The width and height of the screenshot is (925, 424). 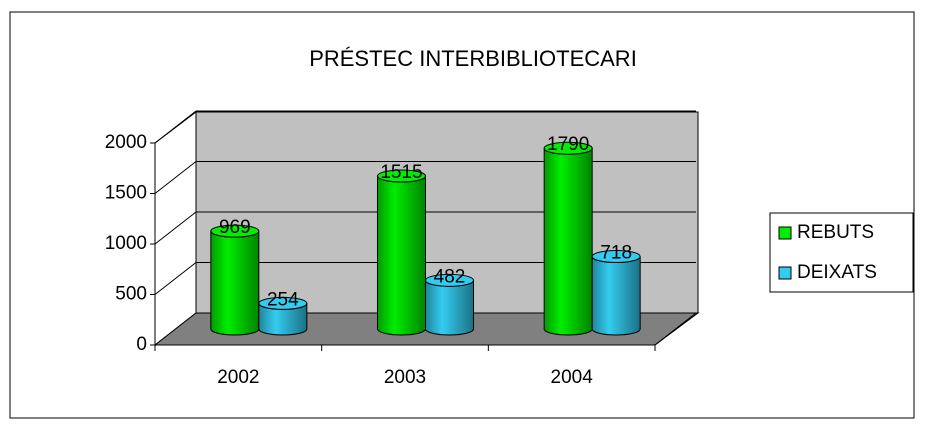 What do you see at coordinates (126, 142) in the screenshot?
I see `y-tick-label: 2000` at bounding box center [126, 142].